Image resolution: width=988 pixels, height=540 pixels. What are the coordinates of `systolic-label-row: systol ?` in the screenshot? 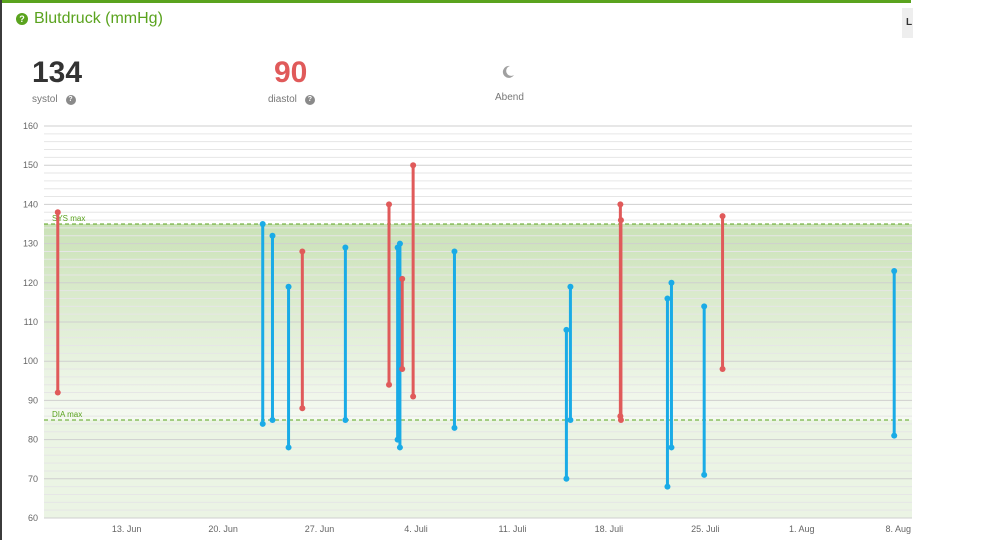 It's located at (57, 99).